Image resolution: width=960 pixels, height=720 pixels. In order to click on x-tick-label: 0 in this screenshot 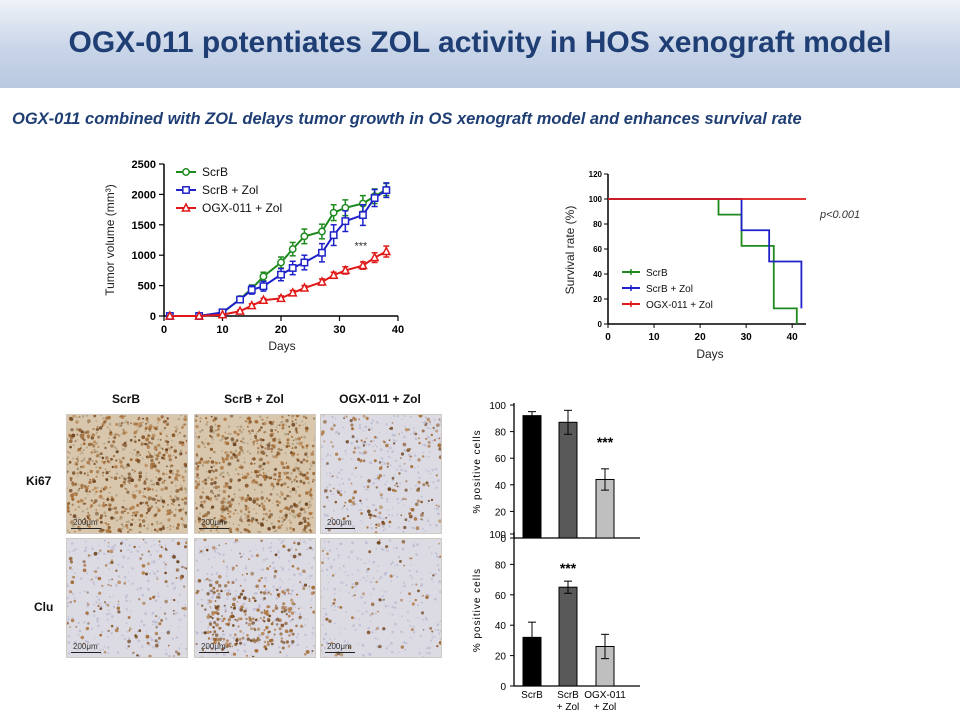, I will do `click(608, 337)`.